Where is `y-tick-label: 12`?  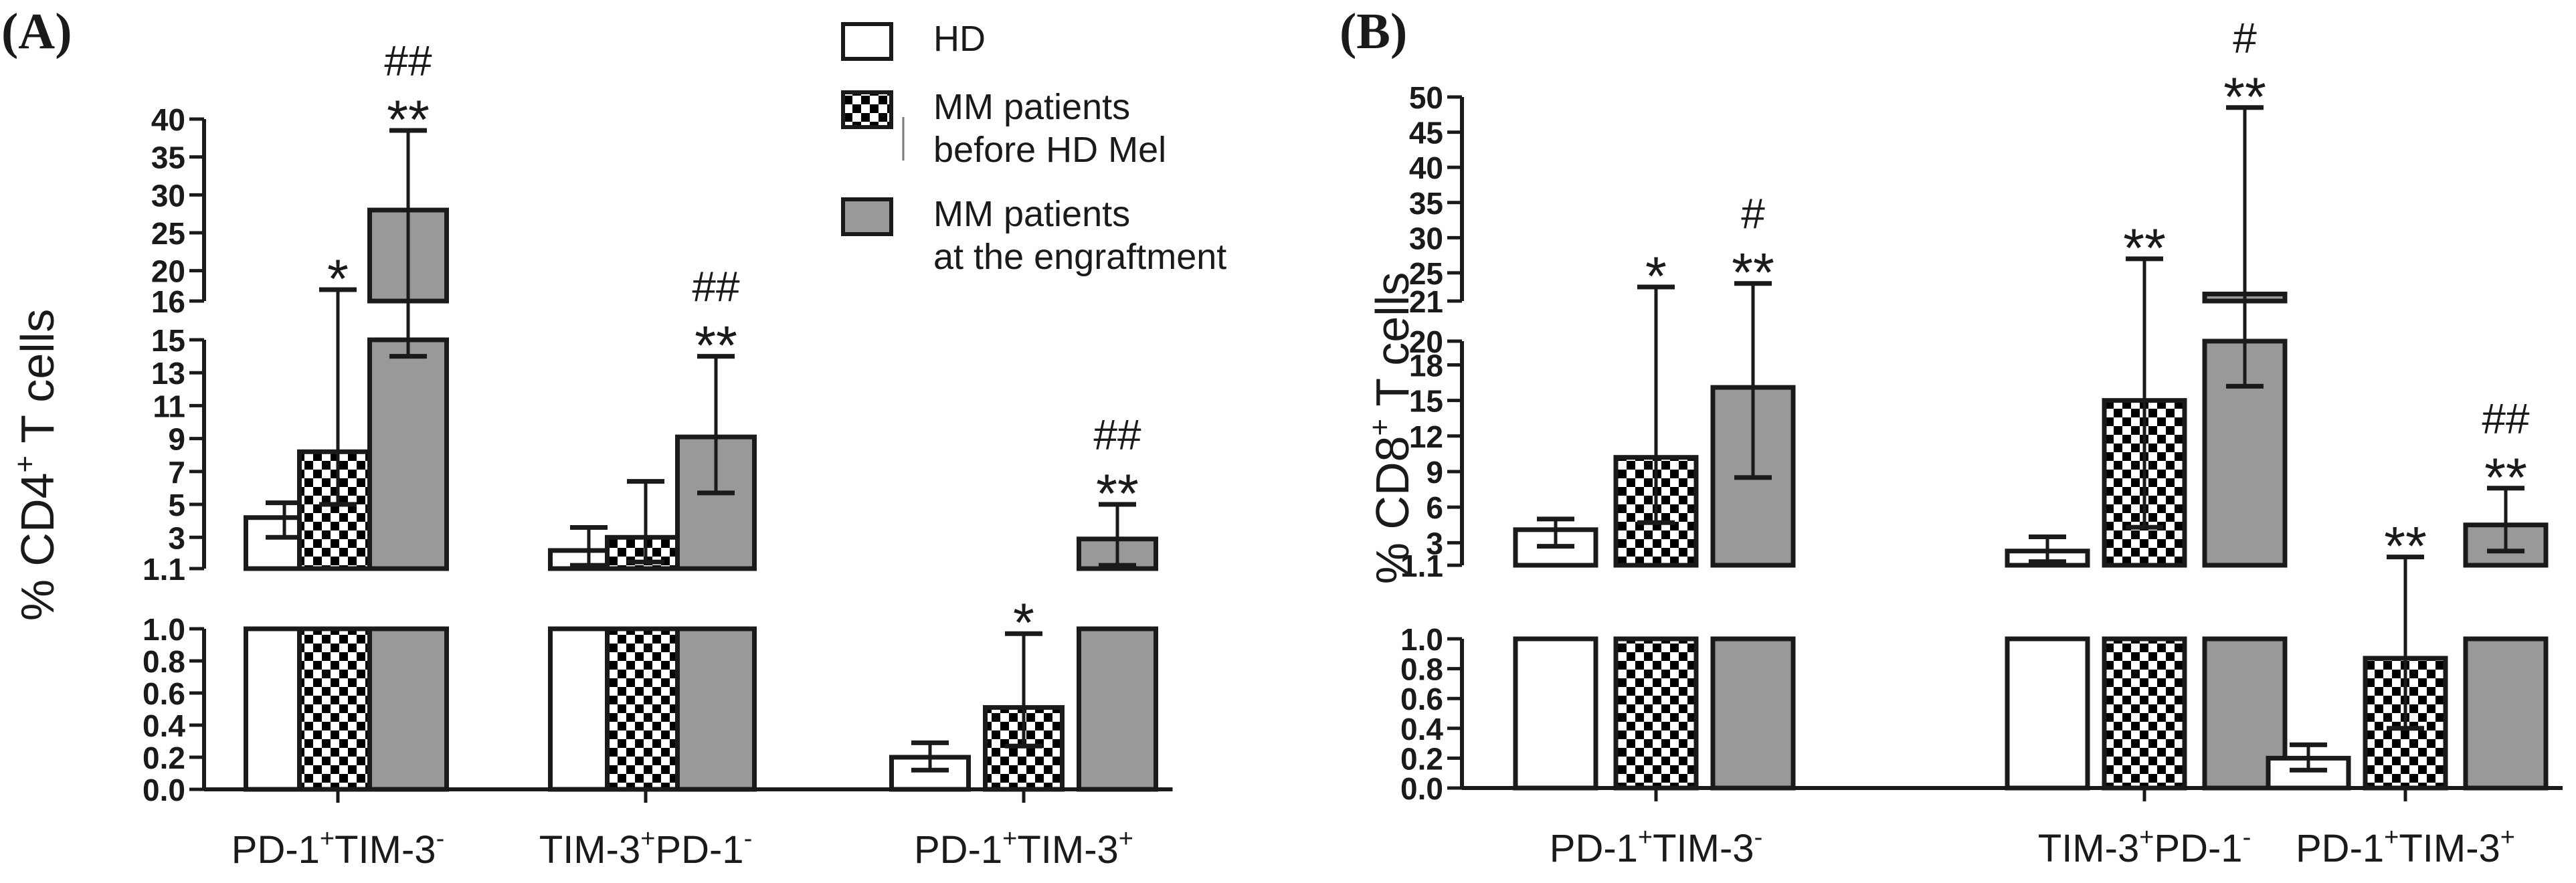
y-tick-label: 12 is located at coordinates (1426, 436).